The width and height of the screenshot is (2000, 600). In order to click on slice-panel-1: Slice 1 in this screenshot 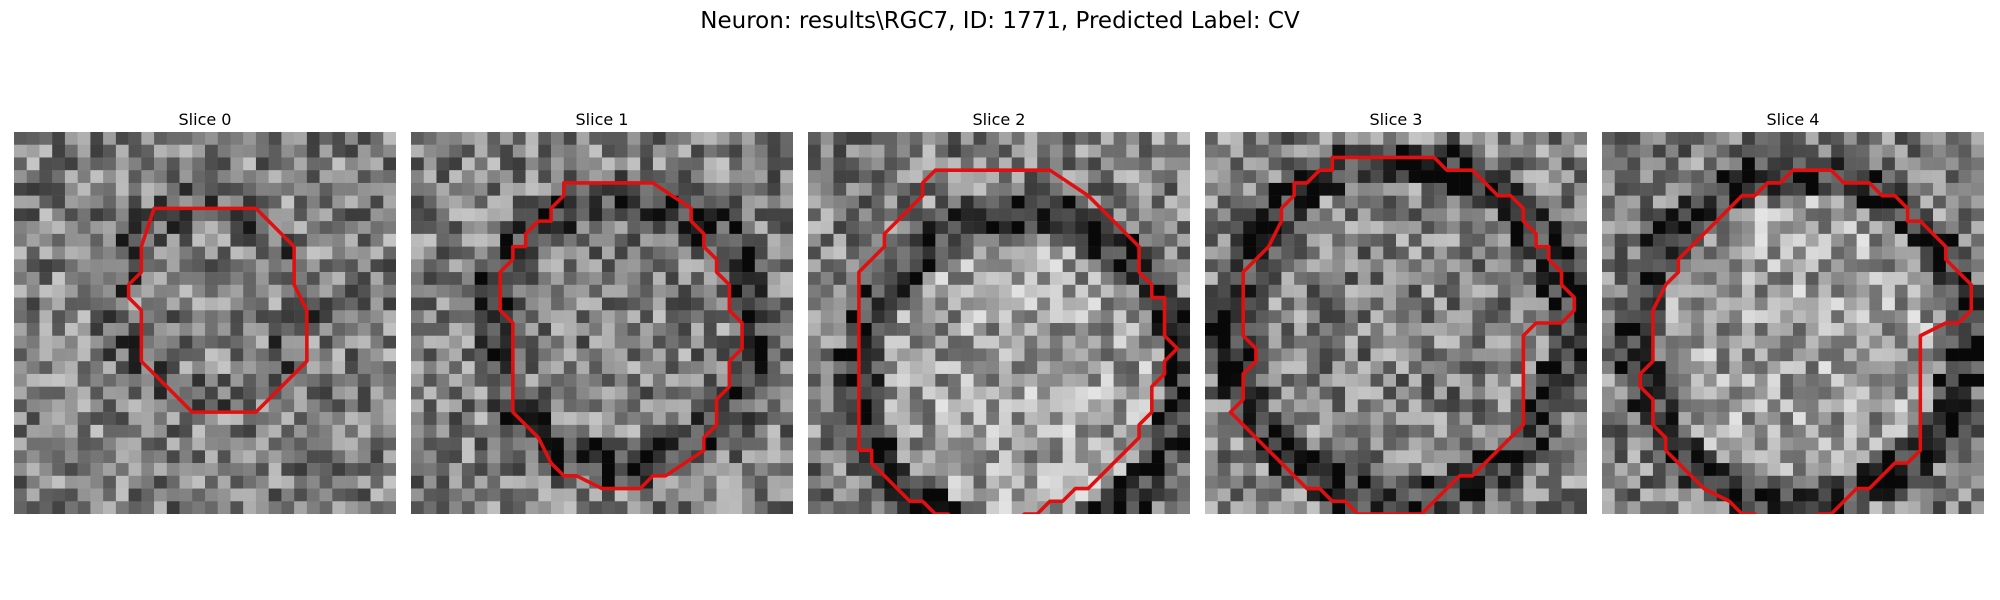, I will do `click(602, 311)`.